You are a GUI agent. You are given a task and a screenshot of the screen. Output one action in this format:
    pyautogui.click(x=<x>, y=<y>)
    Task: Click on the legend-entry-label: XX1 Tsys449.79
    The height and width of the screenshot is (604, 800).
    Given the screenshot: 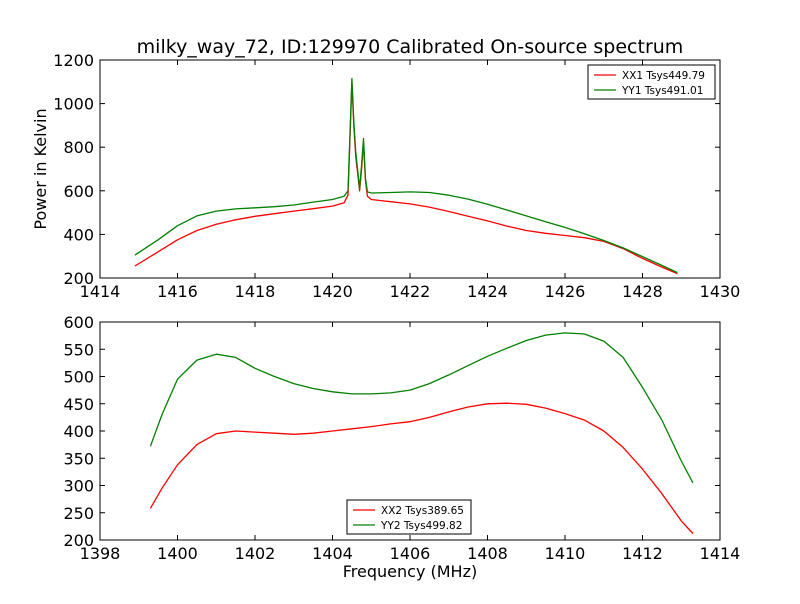 What is the action you would take?
    pyautogui.click(x=663, y=76)
    